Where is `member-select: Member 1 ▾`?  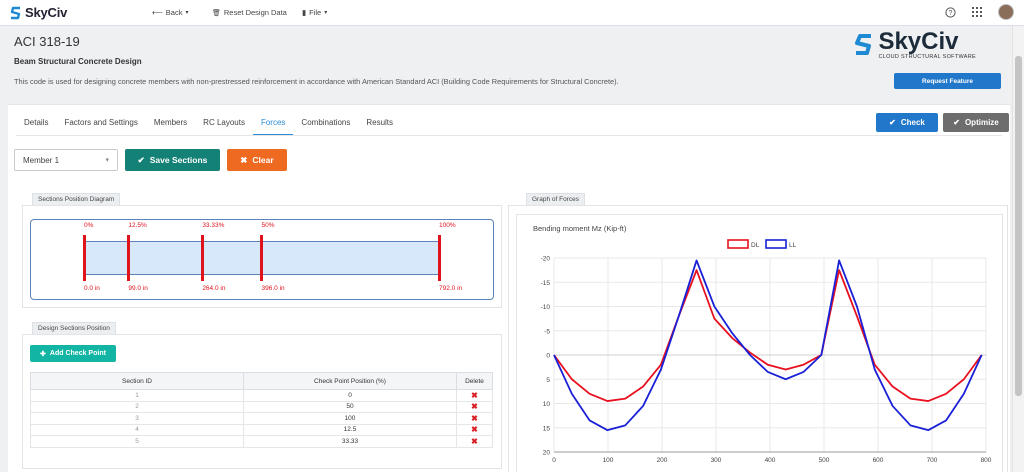 member-select: Member 1 ▾ is located at coordinates (66, 160).